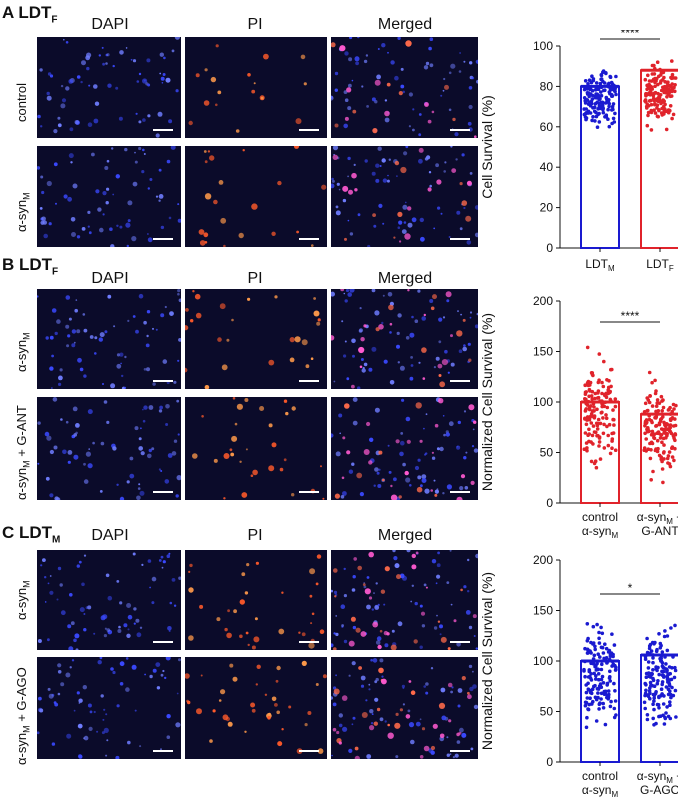  What do you see at coordinates (657, 777) in the screenshot?
I see `x-tick-label: α-synM +` at bounding box center [657, 777].